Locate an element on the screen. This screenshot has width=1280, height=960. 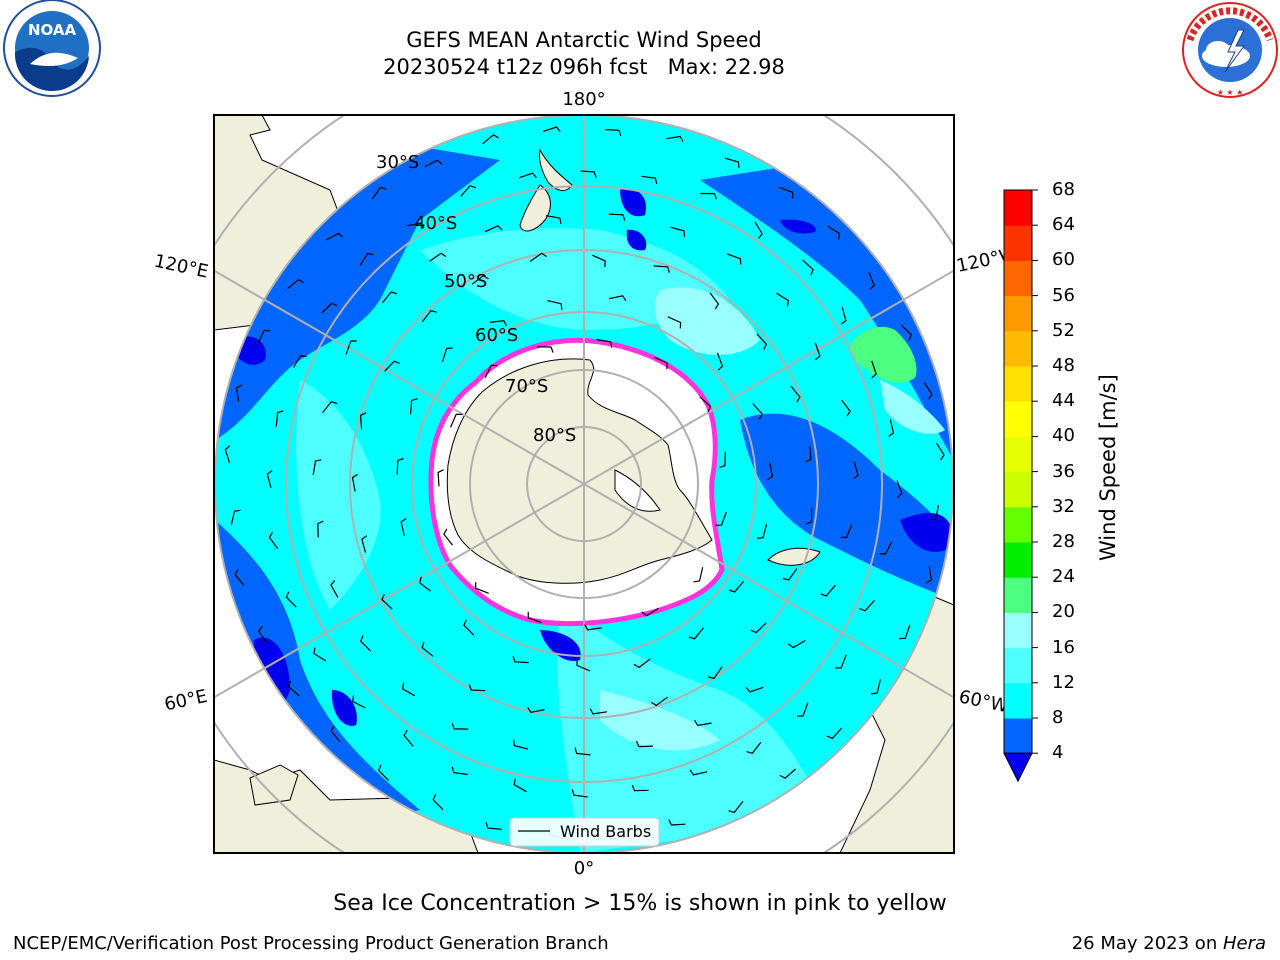
colorbar-tick-label: 56 is located at coordinates (1063, 295).